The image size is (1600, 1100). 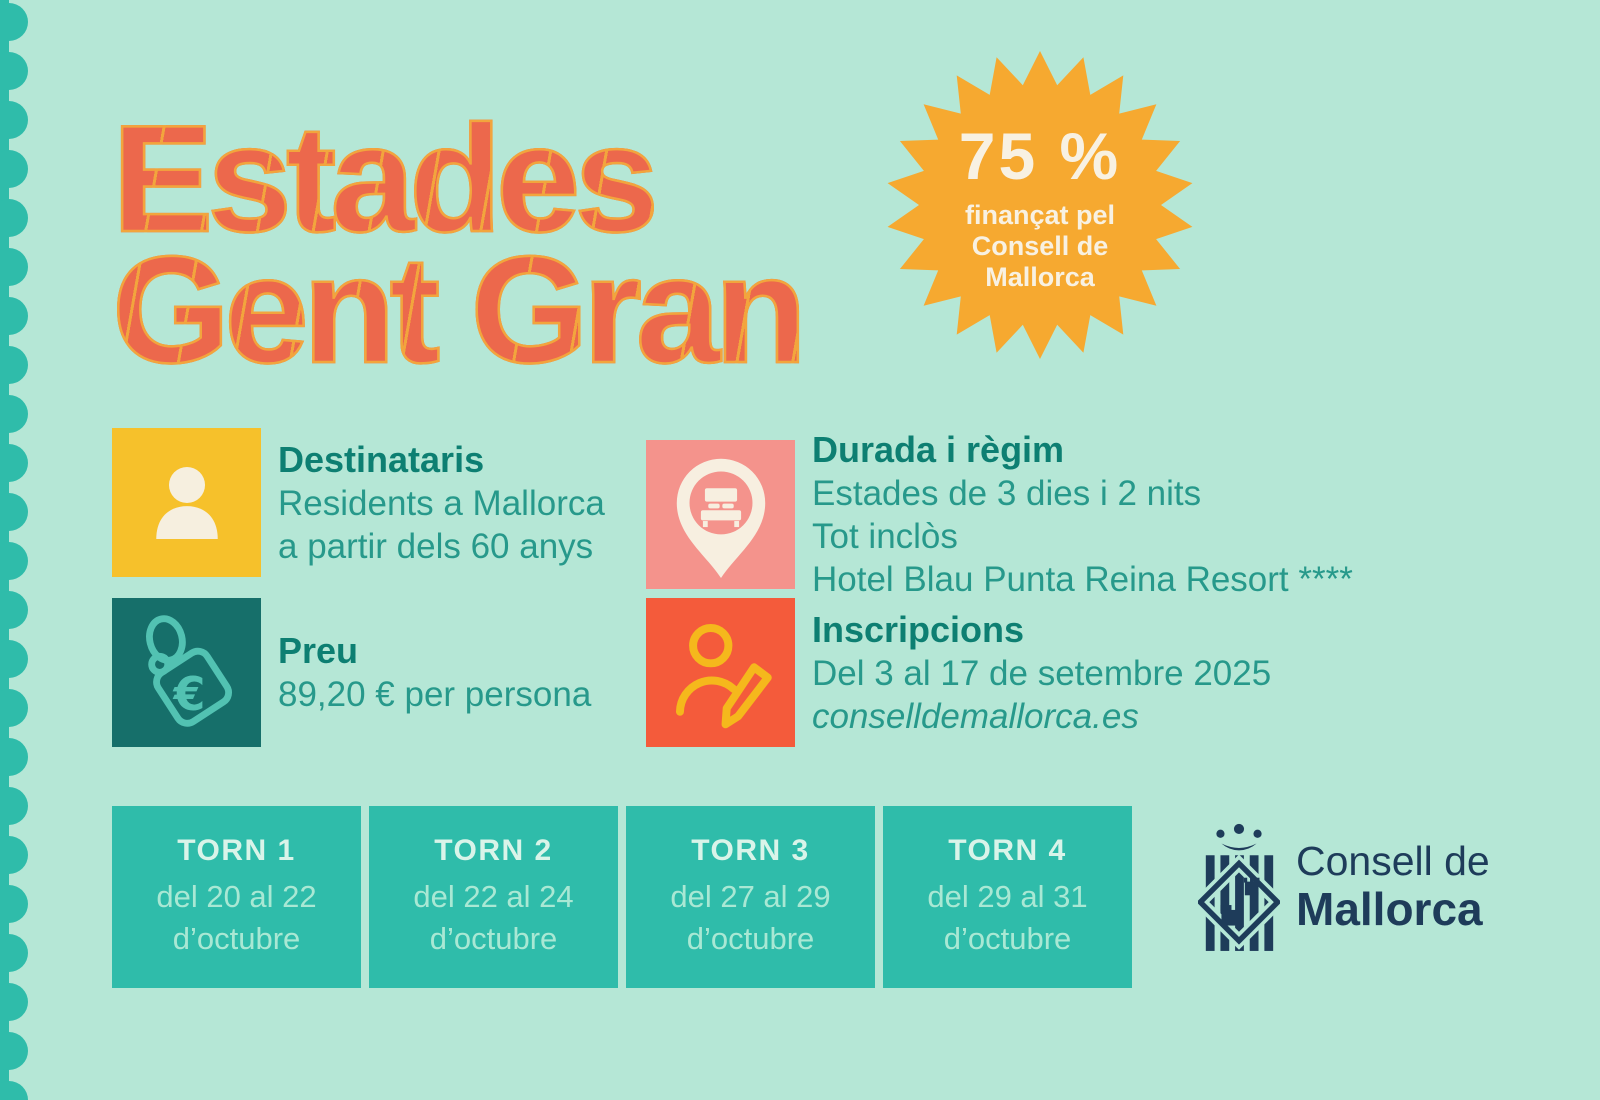 I want to click on torn-3-box: TORN 3 del 27 al 29 d’octubre, so click(x=750, y=897).